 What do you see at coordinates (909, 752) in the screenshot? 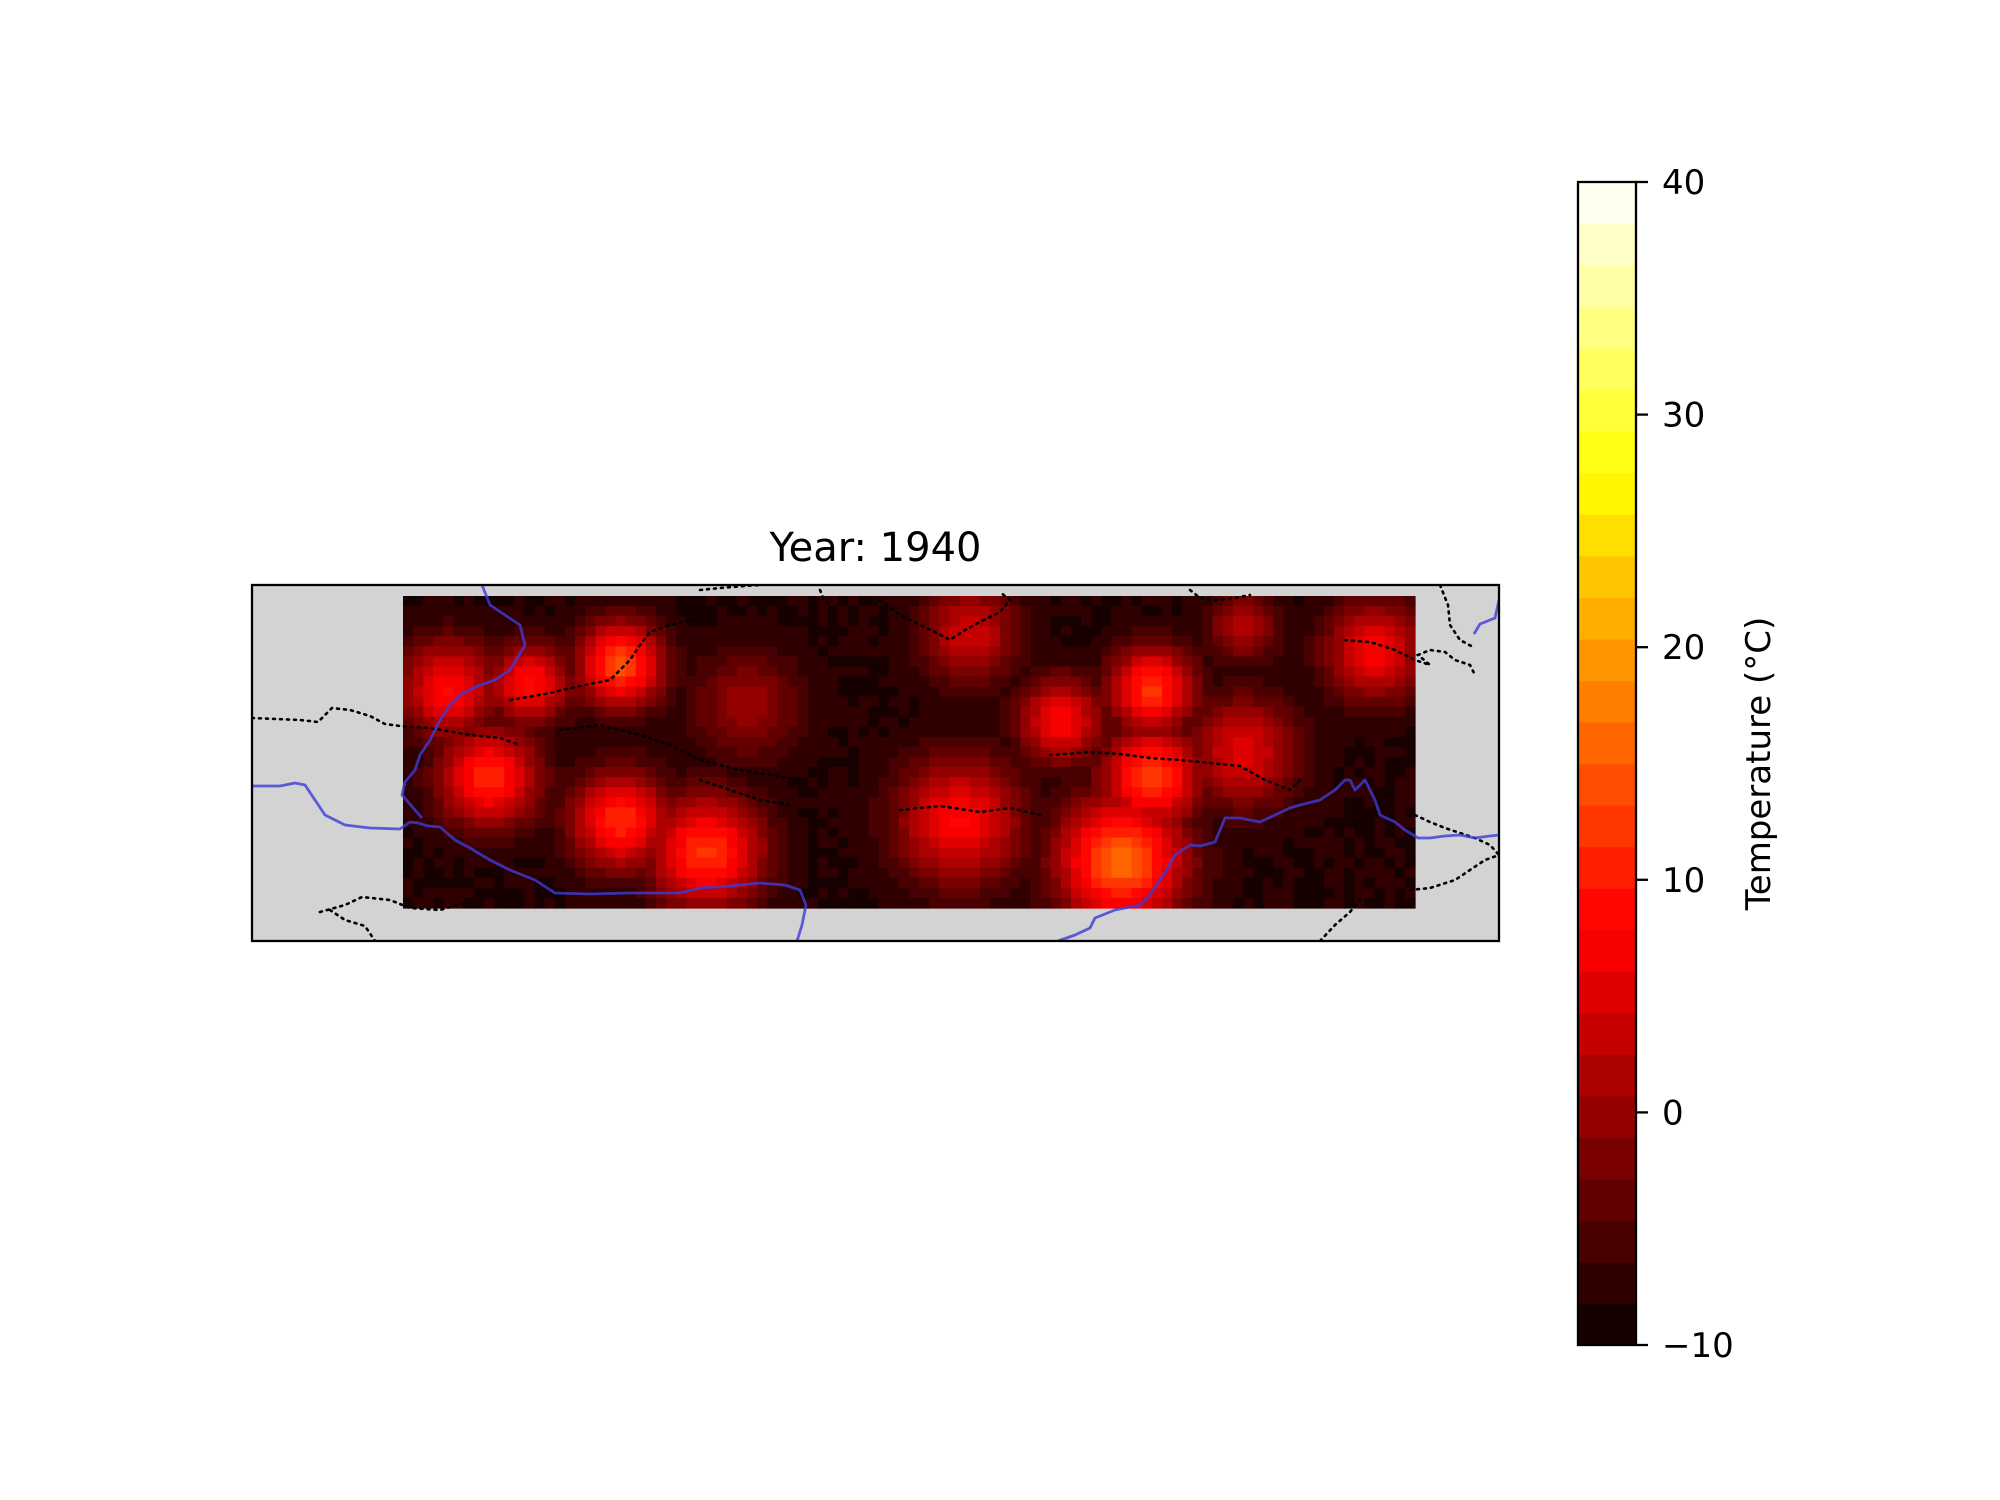
I see `heatmap-grid` at bounding box center [909, 752].